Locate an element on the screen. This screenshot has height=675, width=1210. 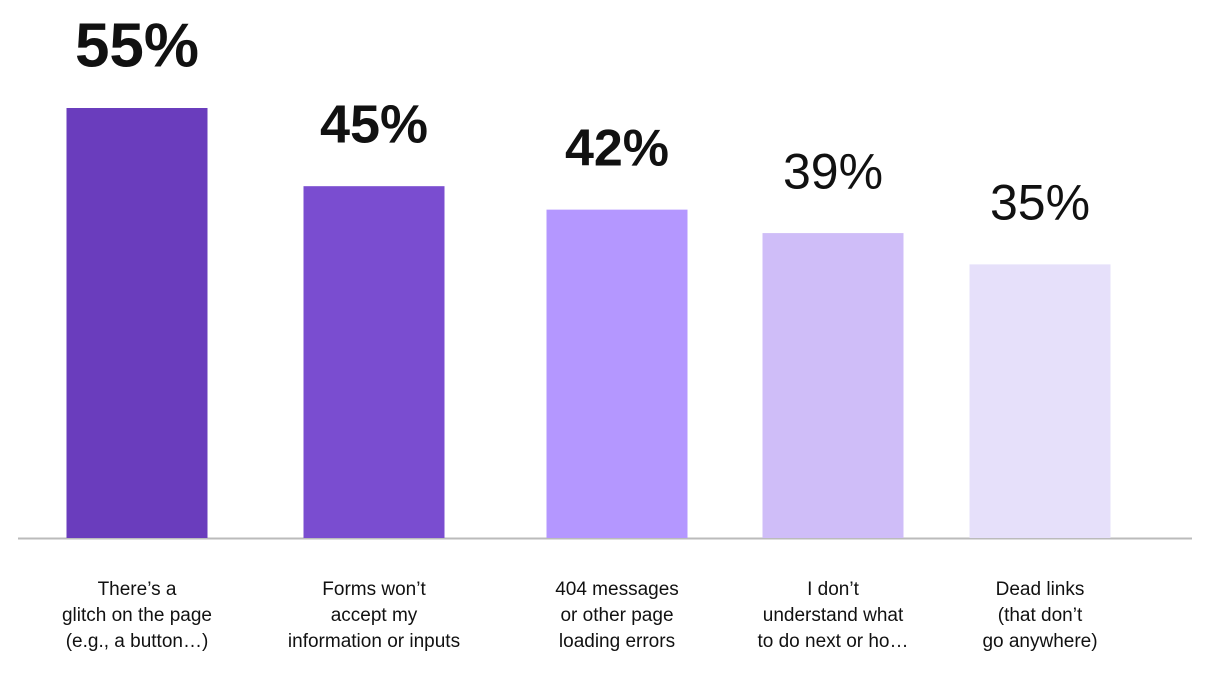
value-label: 35% is located at coordinates (1040, 203).